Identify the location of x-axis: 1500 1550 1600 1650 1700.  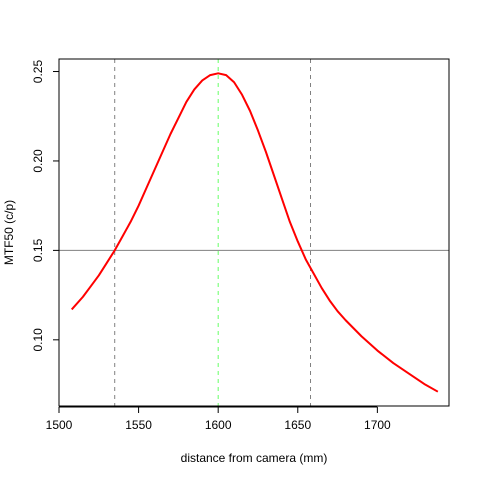
(218, 419).